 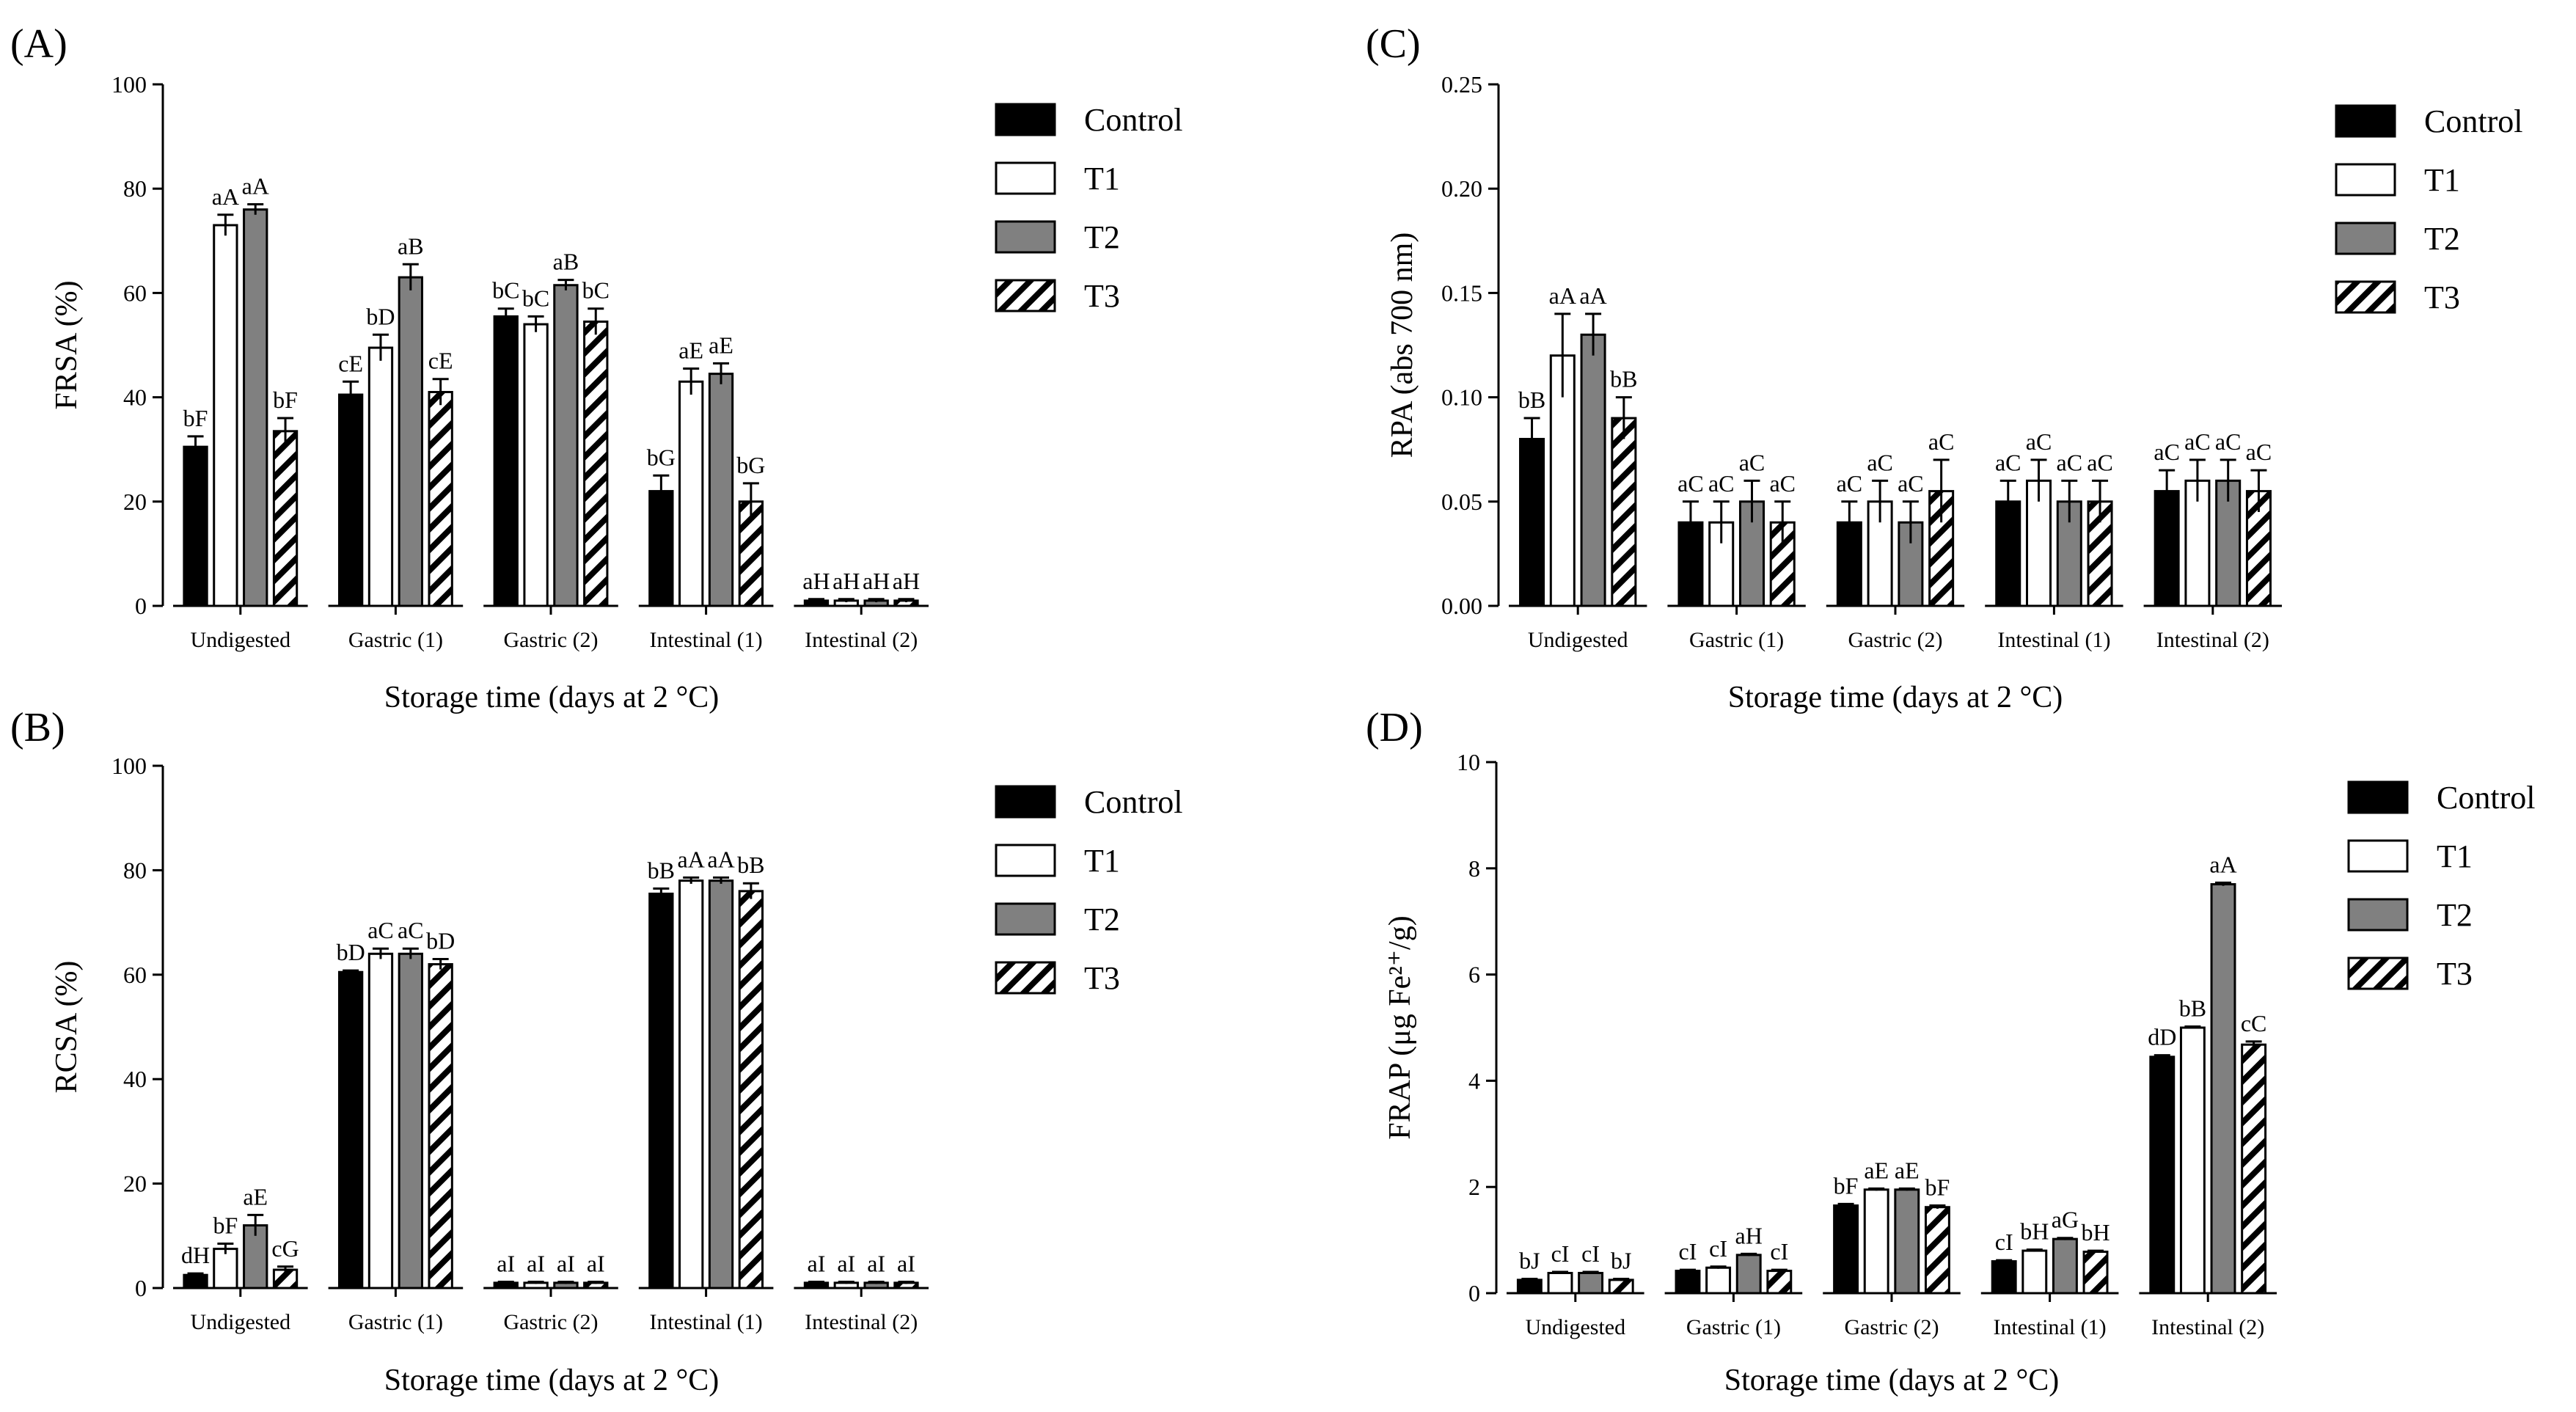 I want to click on x-tick-label: Gastric (1), so click(x=1734, y=1327).